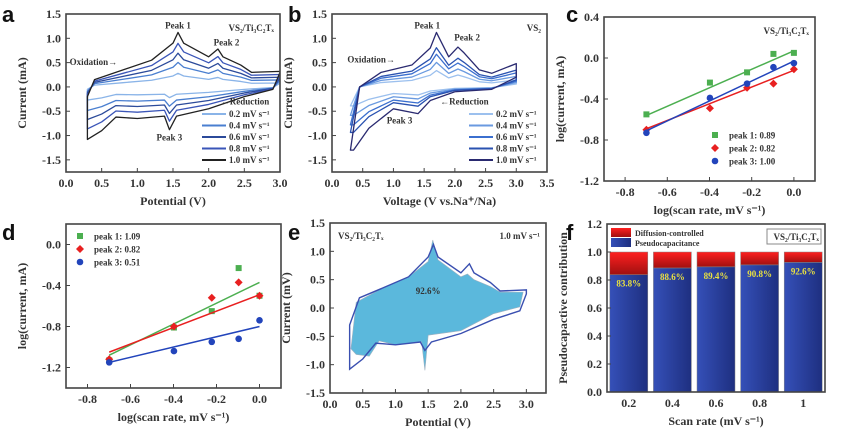  I want to click on y-tick-label: 0.5, so click(317, 280).